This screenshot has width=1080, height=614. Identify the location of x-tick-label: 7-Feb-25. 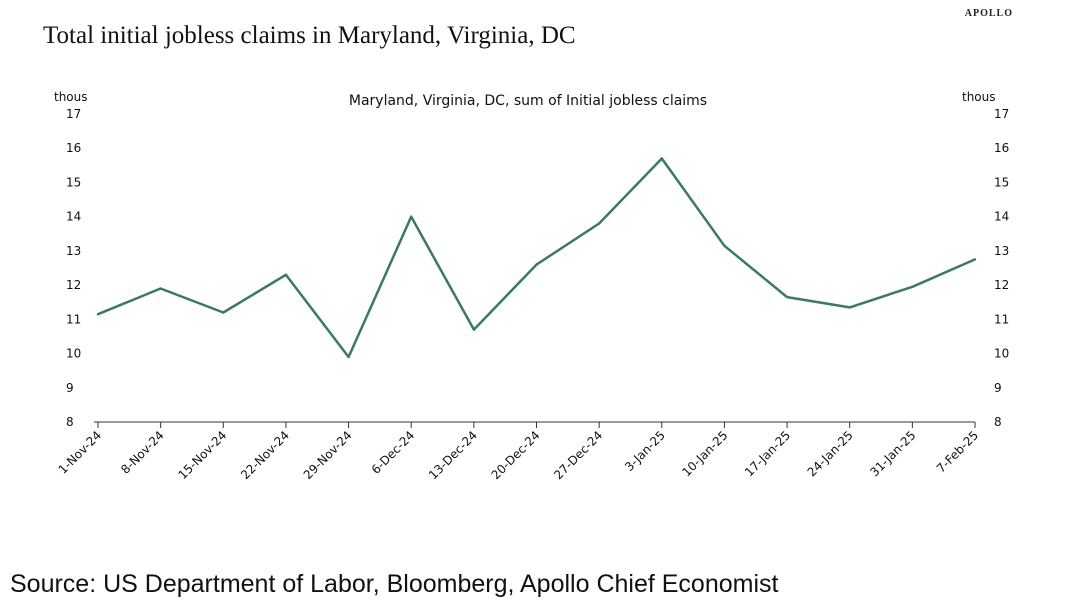
(957, 451).